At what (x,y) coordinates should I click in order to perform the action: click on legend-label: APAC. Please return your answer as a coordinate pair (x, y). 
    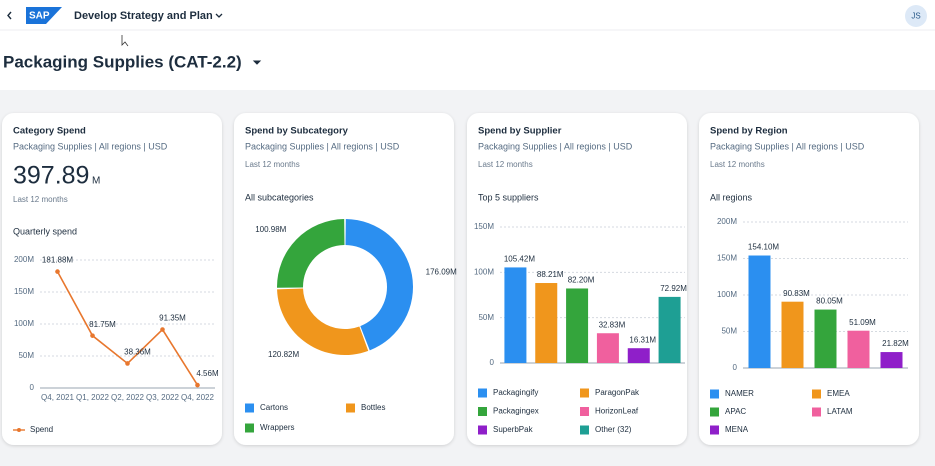
    Looking at the image, I should click on (735, 411).